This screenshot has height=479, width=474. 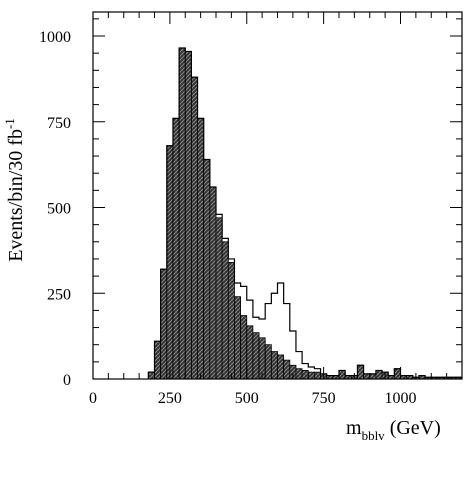 What do you see at coordinates (67, 380) in the screenshot?
I see `y-tick-label: 0` at bounding box center [67, 380].